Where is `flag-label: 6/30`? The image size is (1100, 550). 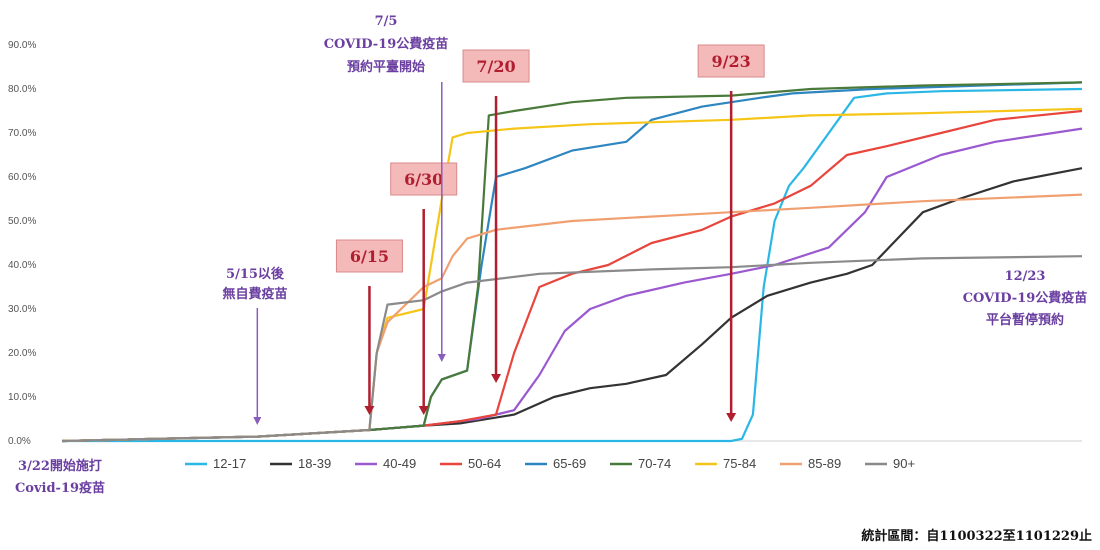
flag-label: 6/30 is located at coordinates (423, 179).